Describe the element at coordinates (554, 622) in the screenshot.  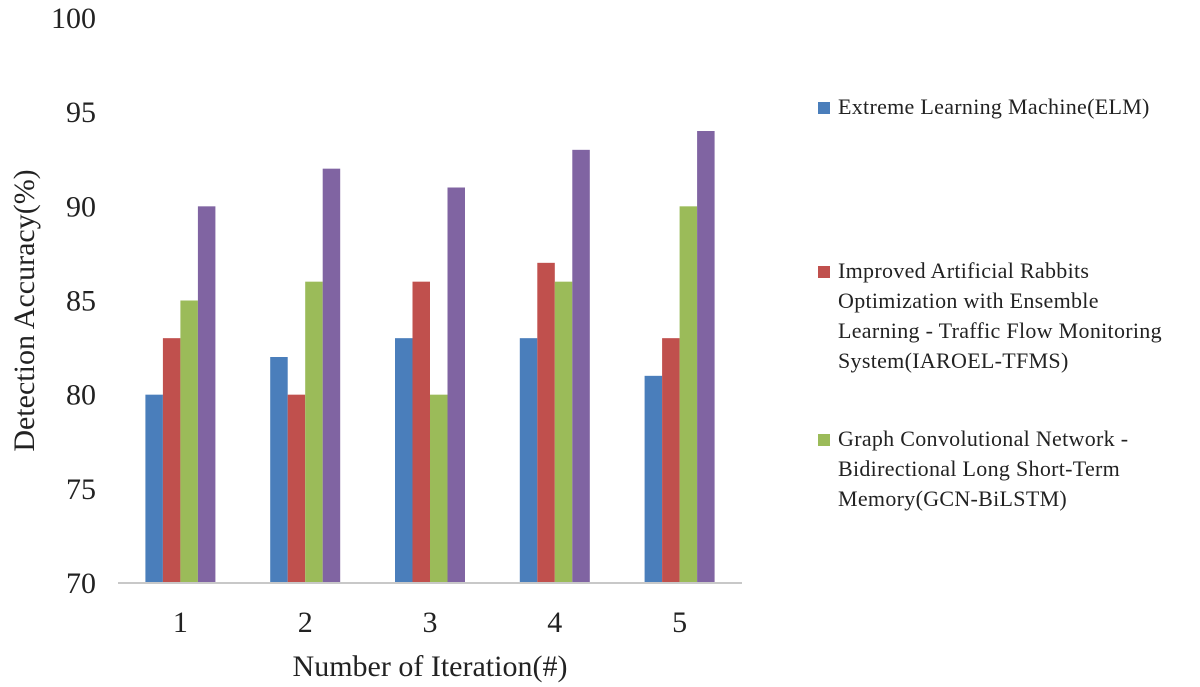
I see `x-tick-label: 4` at that location.